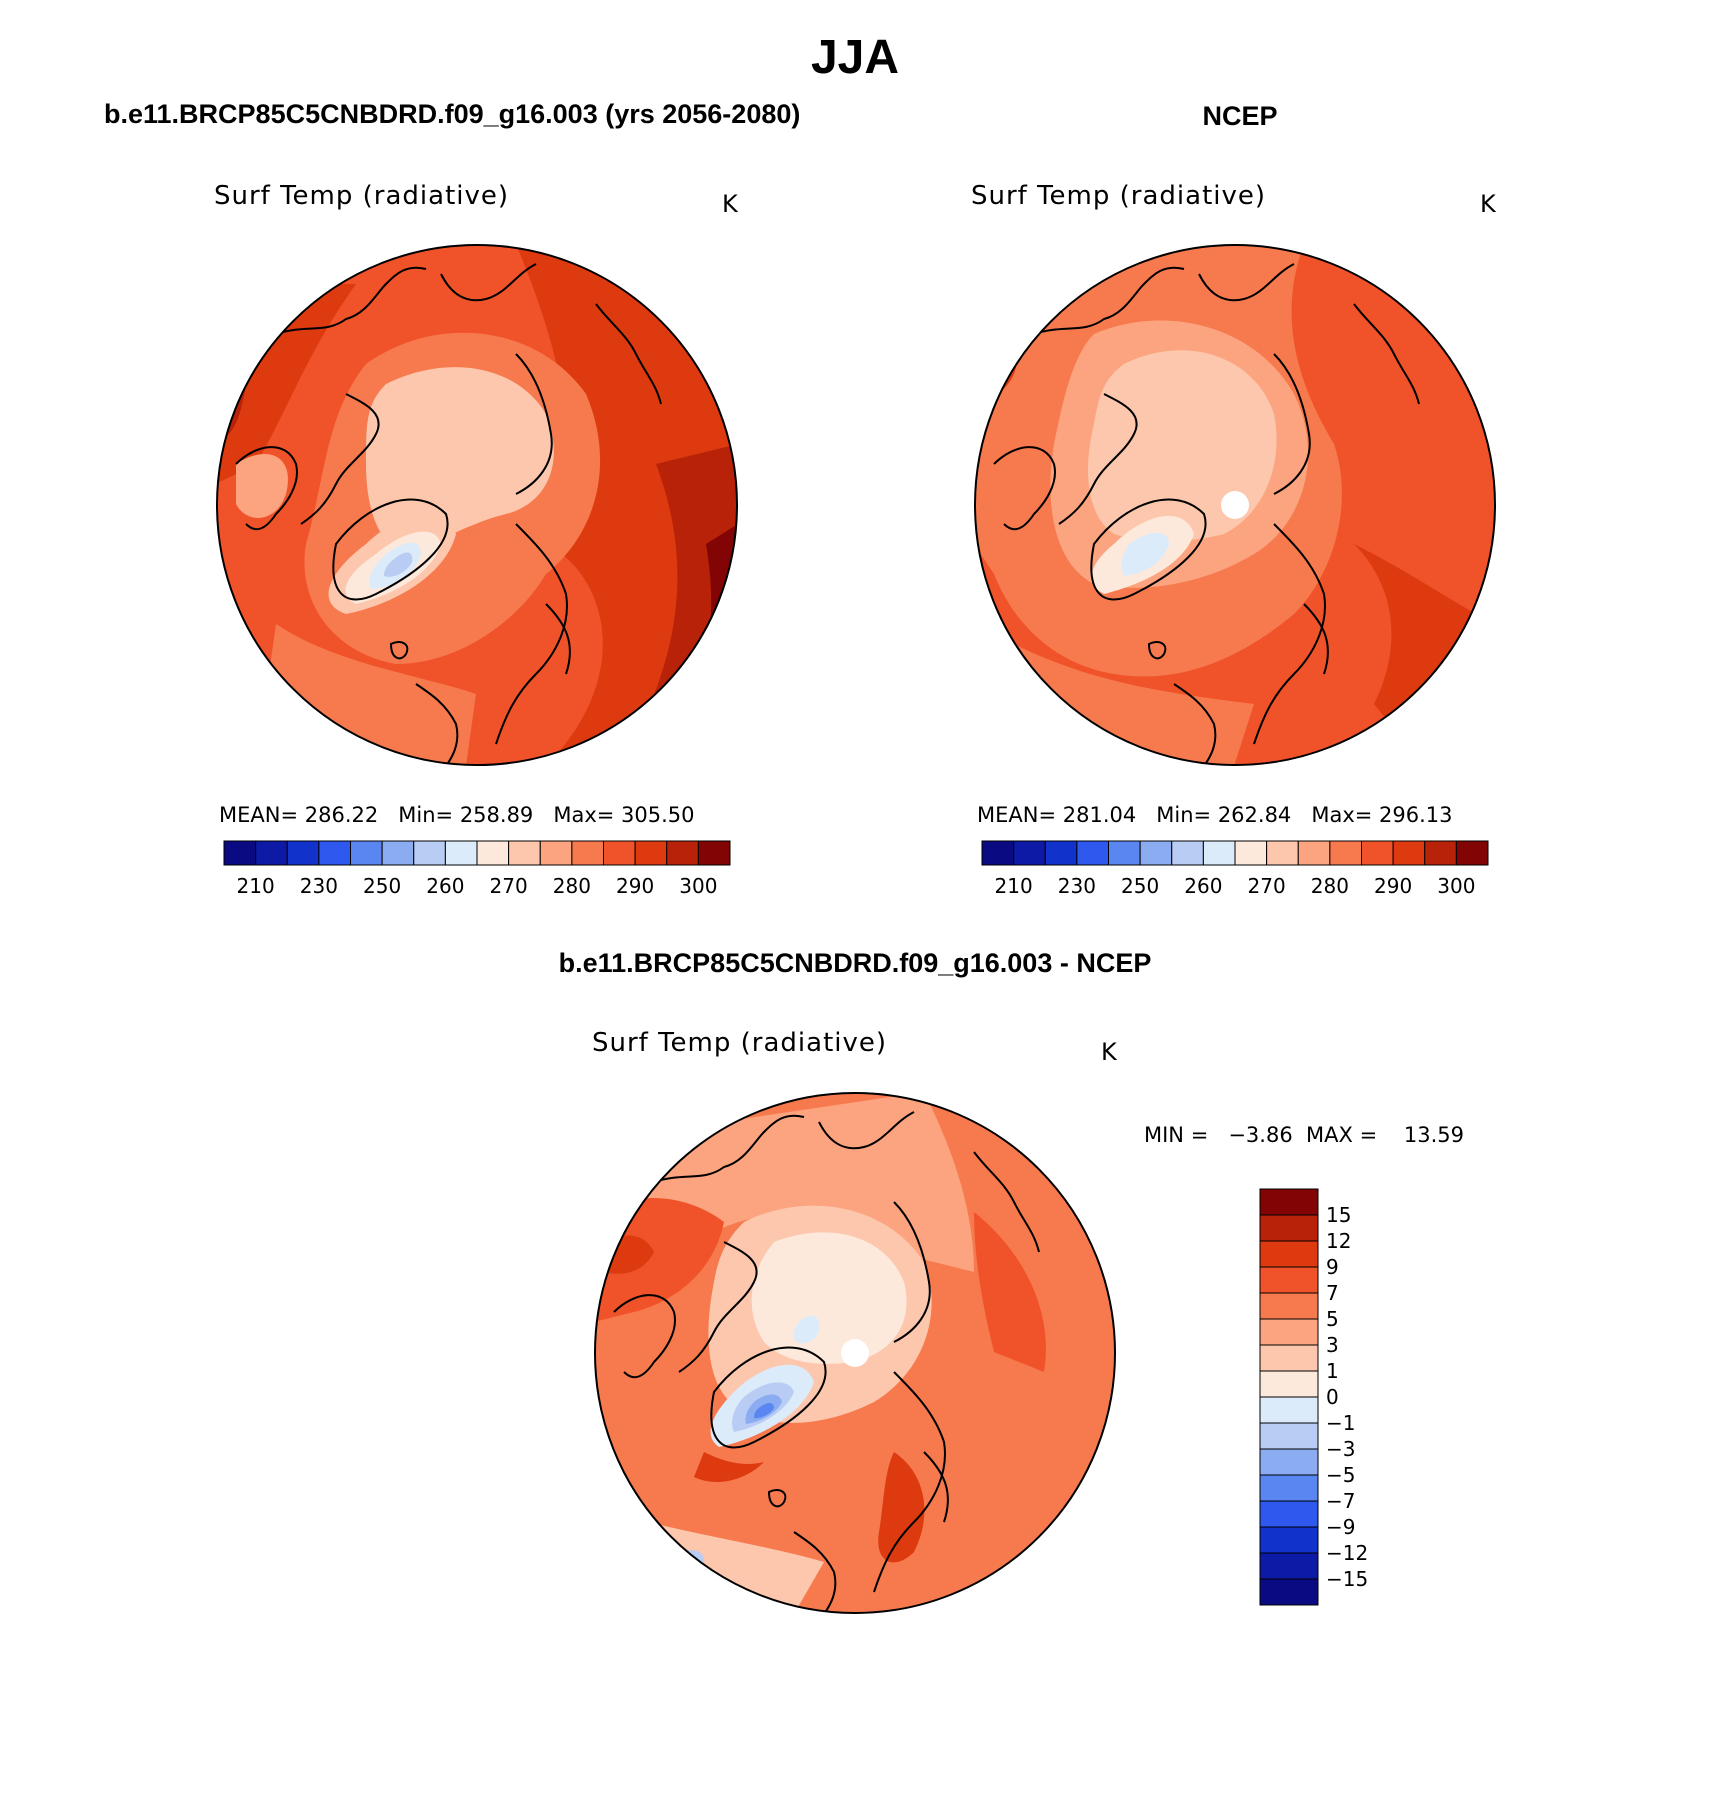 Image resolution: width=1710 pixels, height=1813 pixels. What do you see at coordinates (584, 815) in the screenshot?
I see `model-max-label: Max=` at bounding box center [584, 815].